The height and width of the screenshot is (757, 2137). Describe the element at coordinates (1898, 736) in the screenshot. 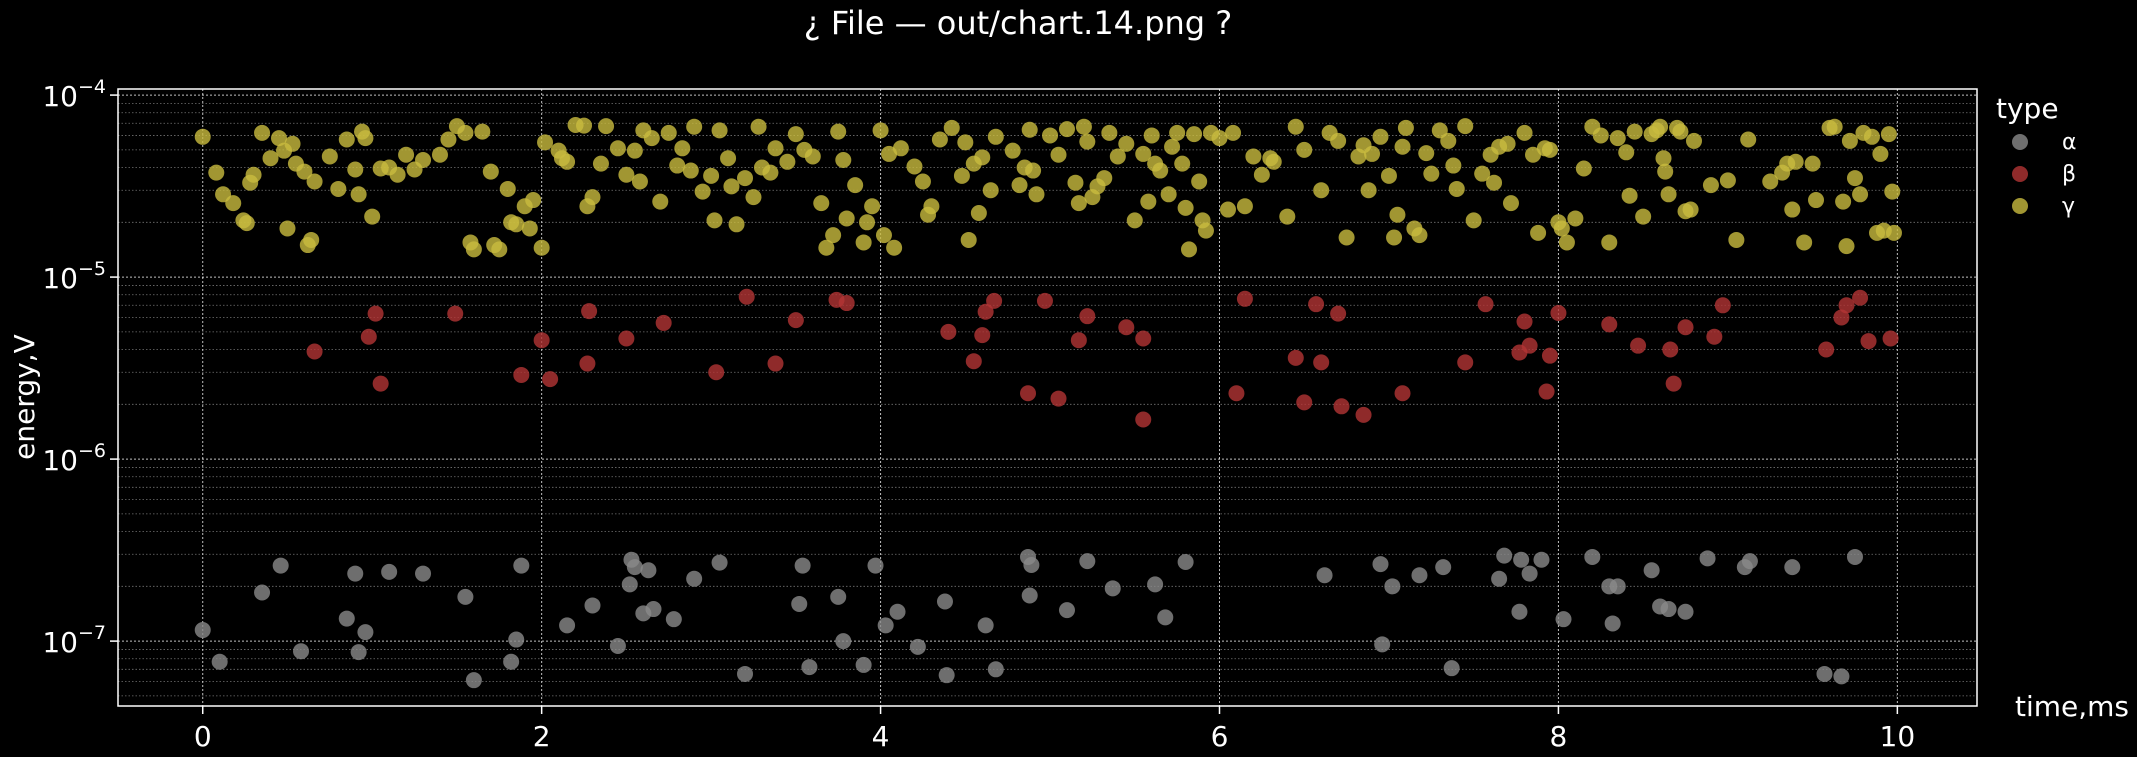

I see `x-tick-label: 10` at that location.